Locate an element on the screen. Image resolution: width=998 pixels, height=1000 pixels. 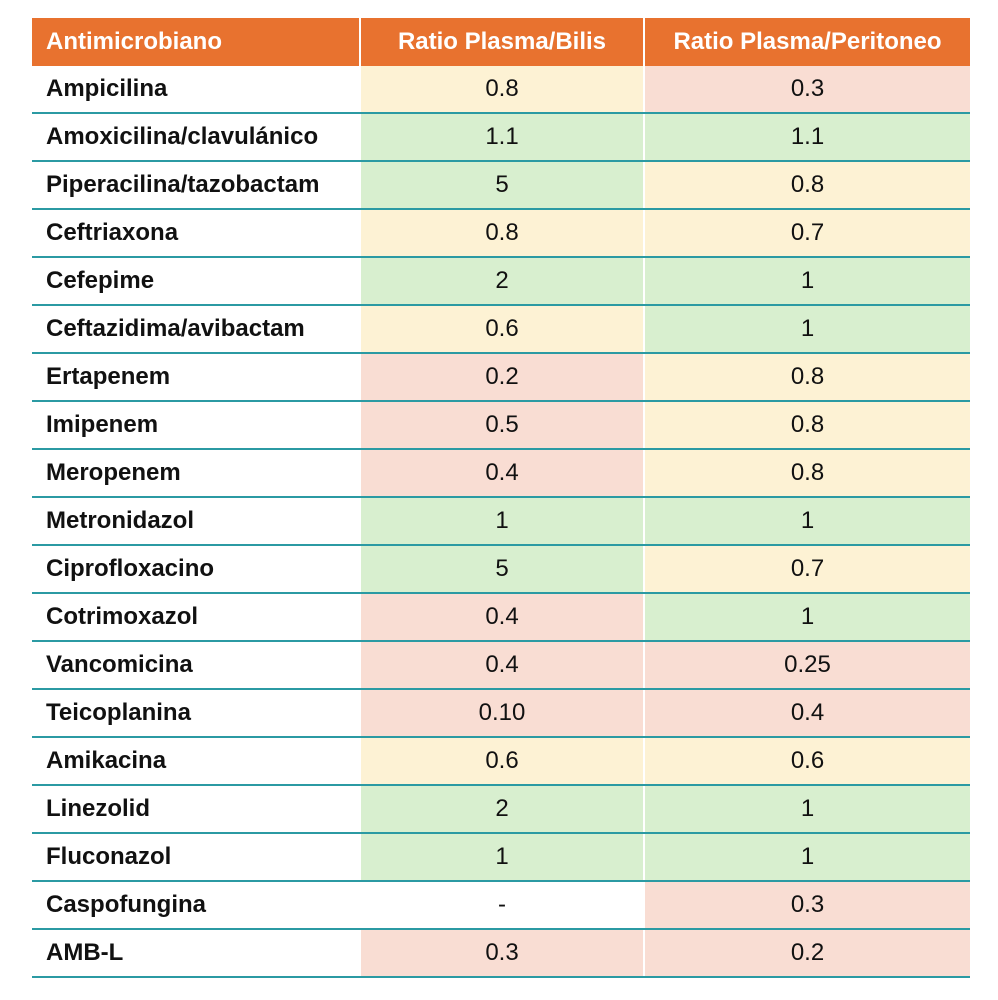
table-row: Ceftazidima/avibactam 0.6 1 is located at coordinates (501, 330).